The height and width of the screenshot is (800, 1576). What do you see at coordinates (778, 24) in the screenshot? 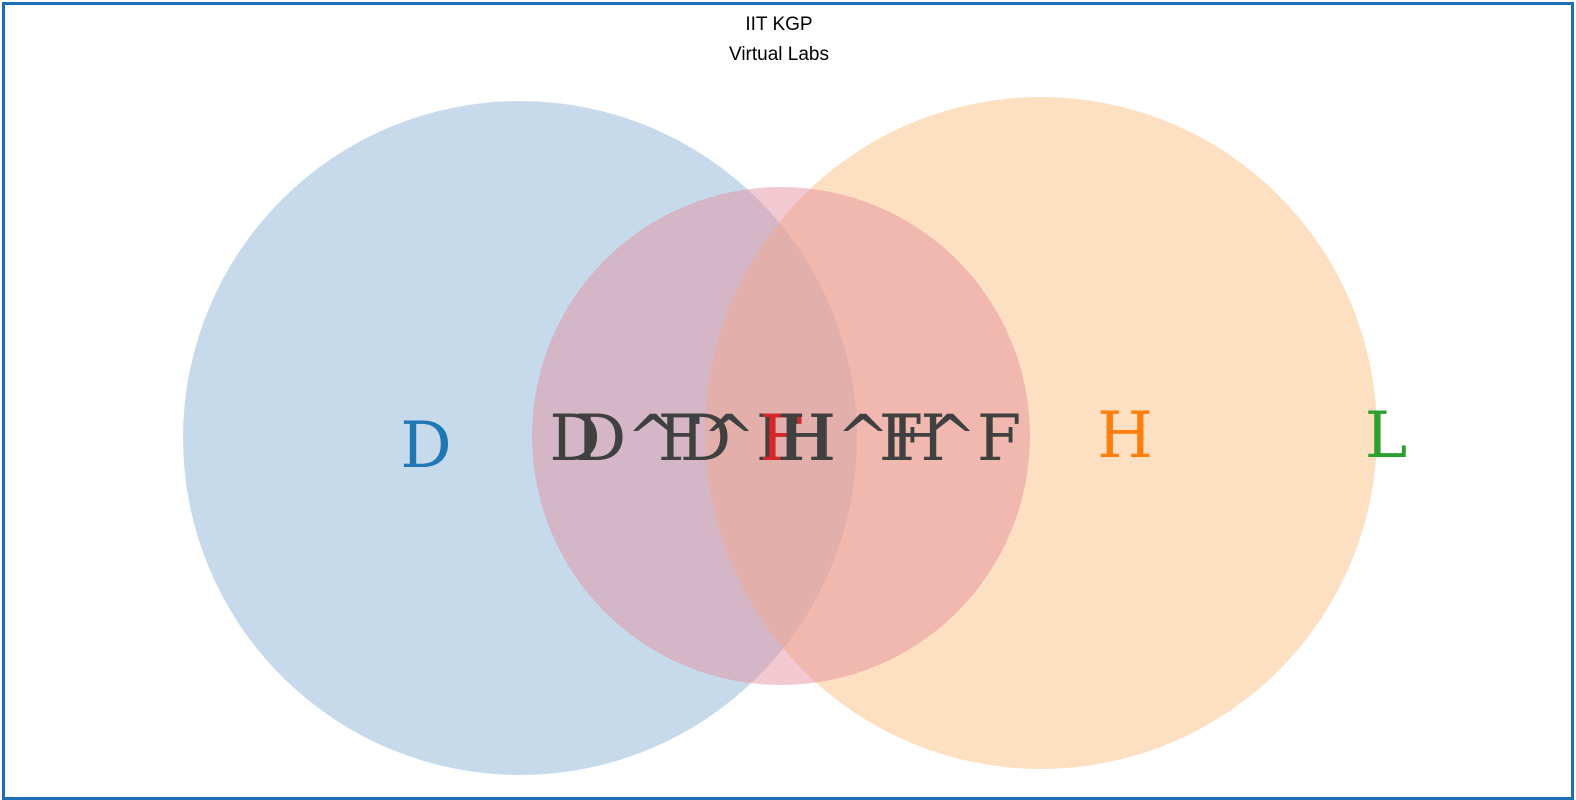
I see `header-line-1: IIT KGP` at bounding box center [778, 24].